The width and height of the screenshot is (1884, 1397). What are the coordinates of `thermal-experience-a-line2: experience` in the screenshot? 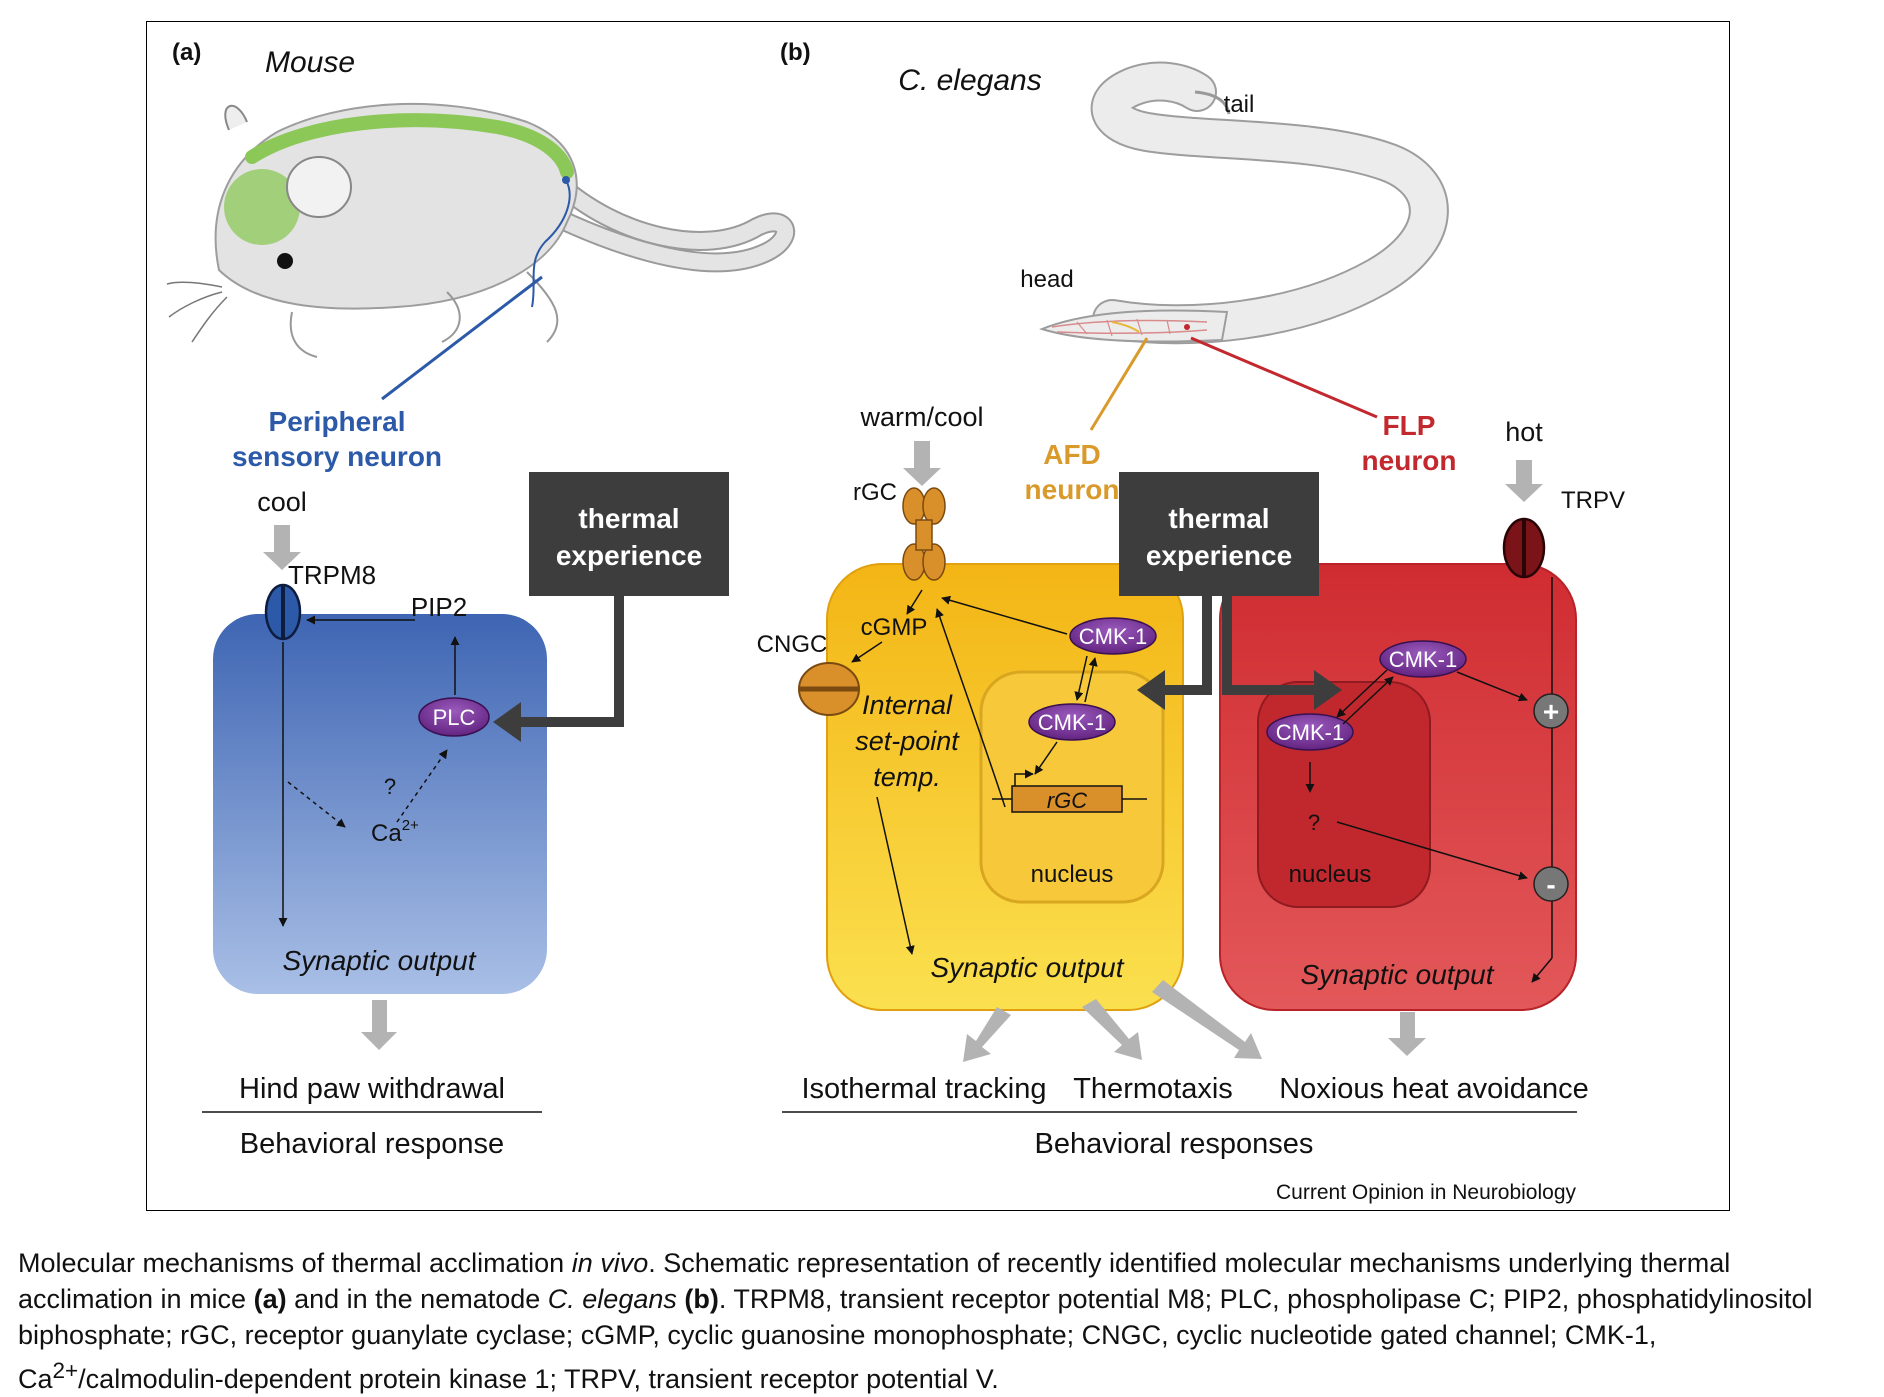 It's located at (629, 555).